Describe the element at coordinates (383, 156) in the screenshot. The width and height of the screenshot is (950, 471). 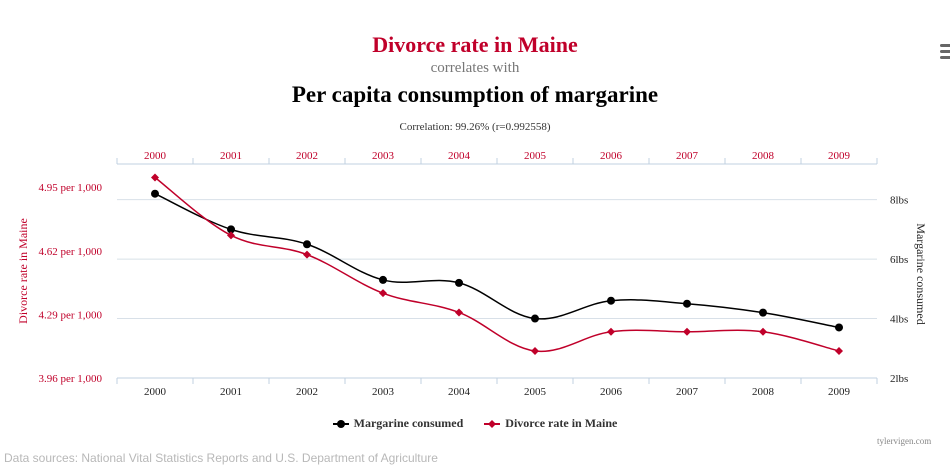
I see `x-tick-label-top: 2003` at that location.